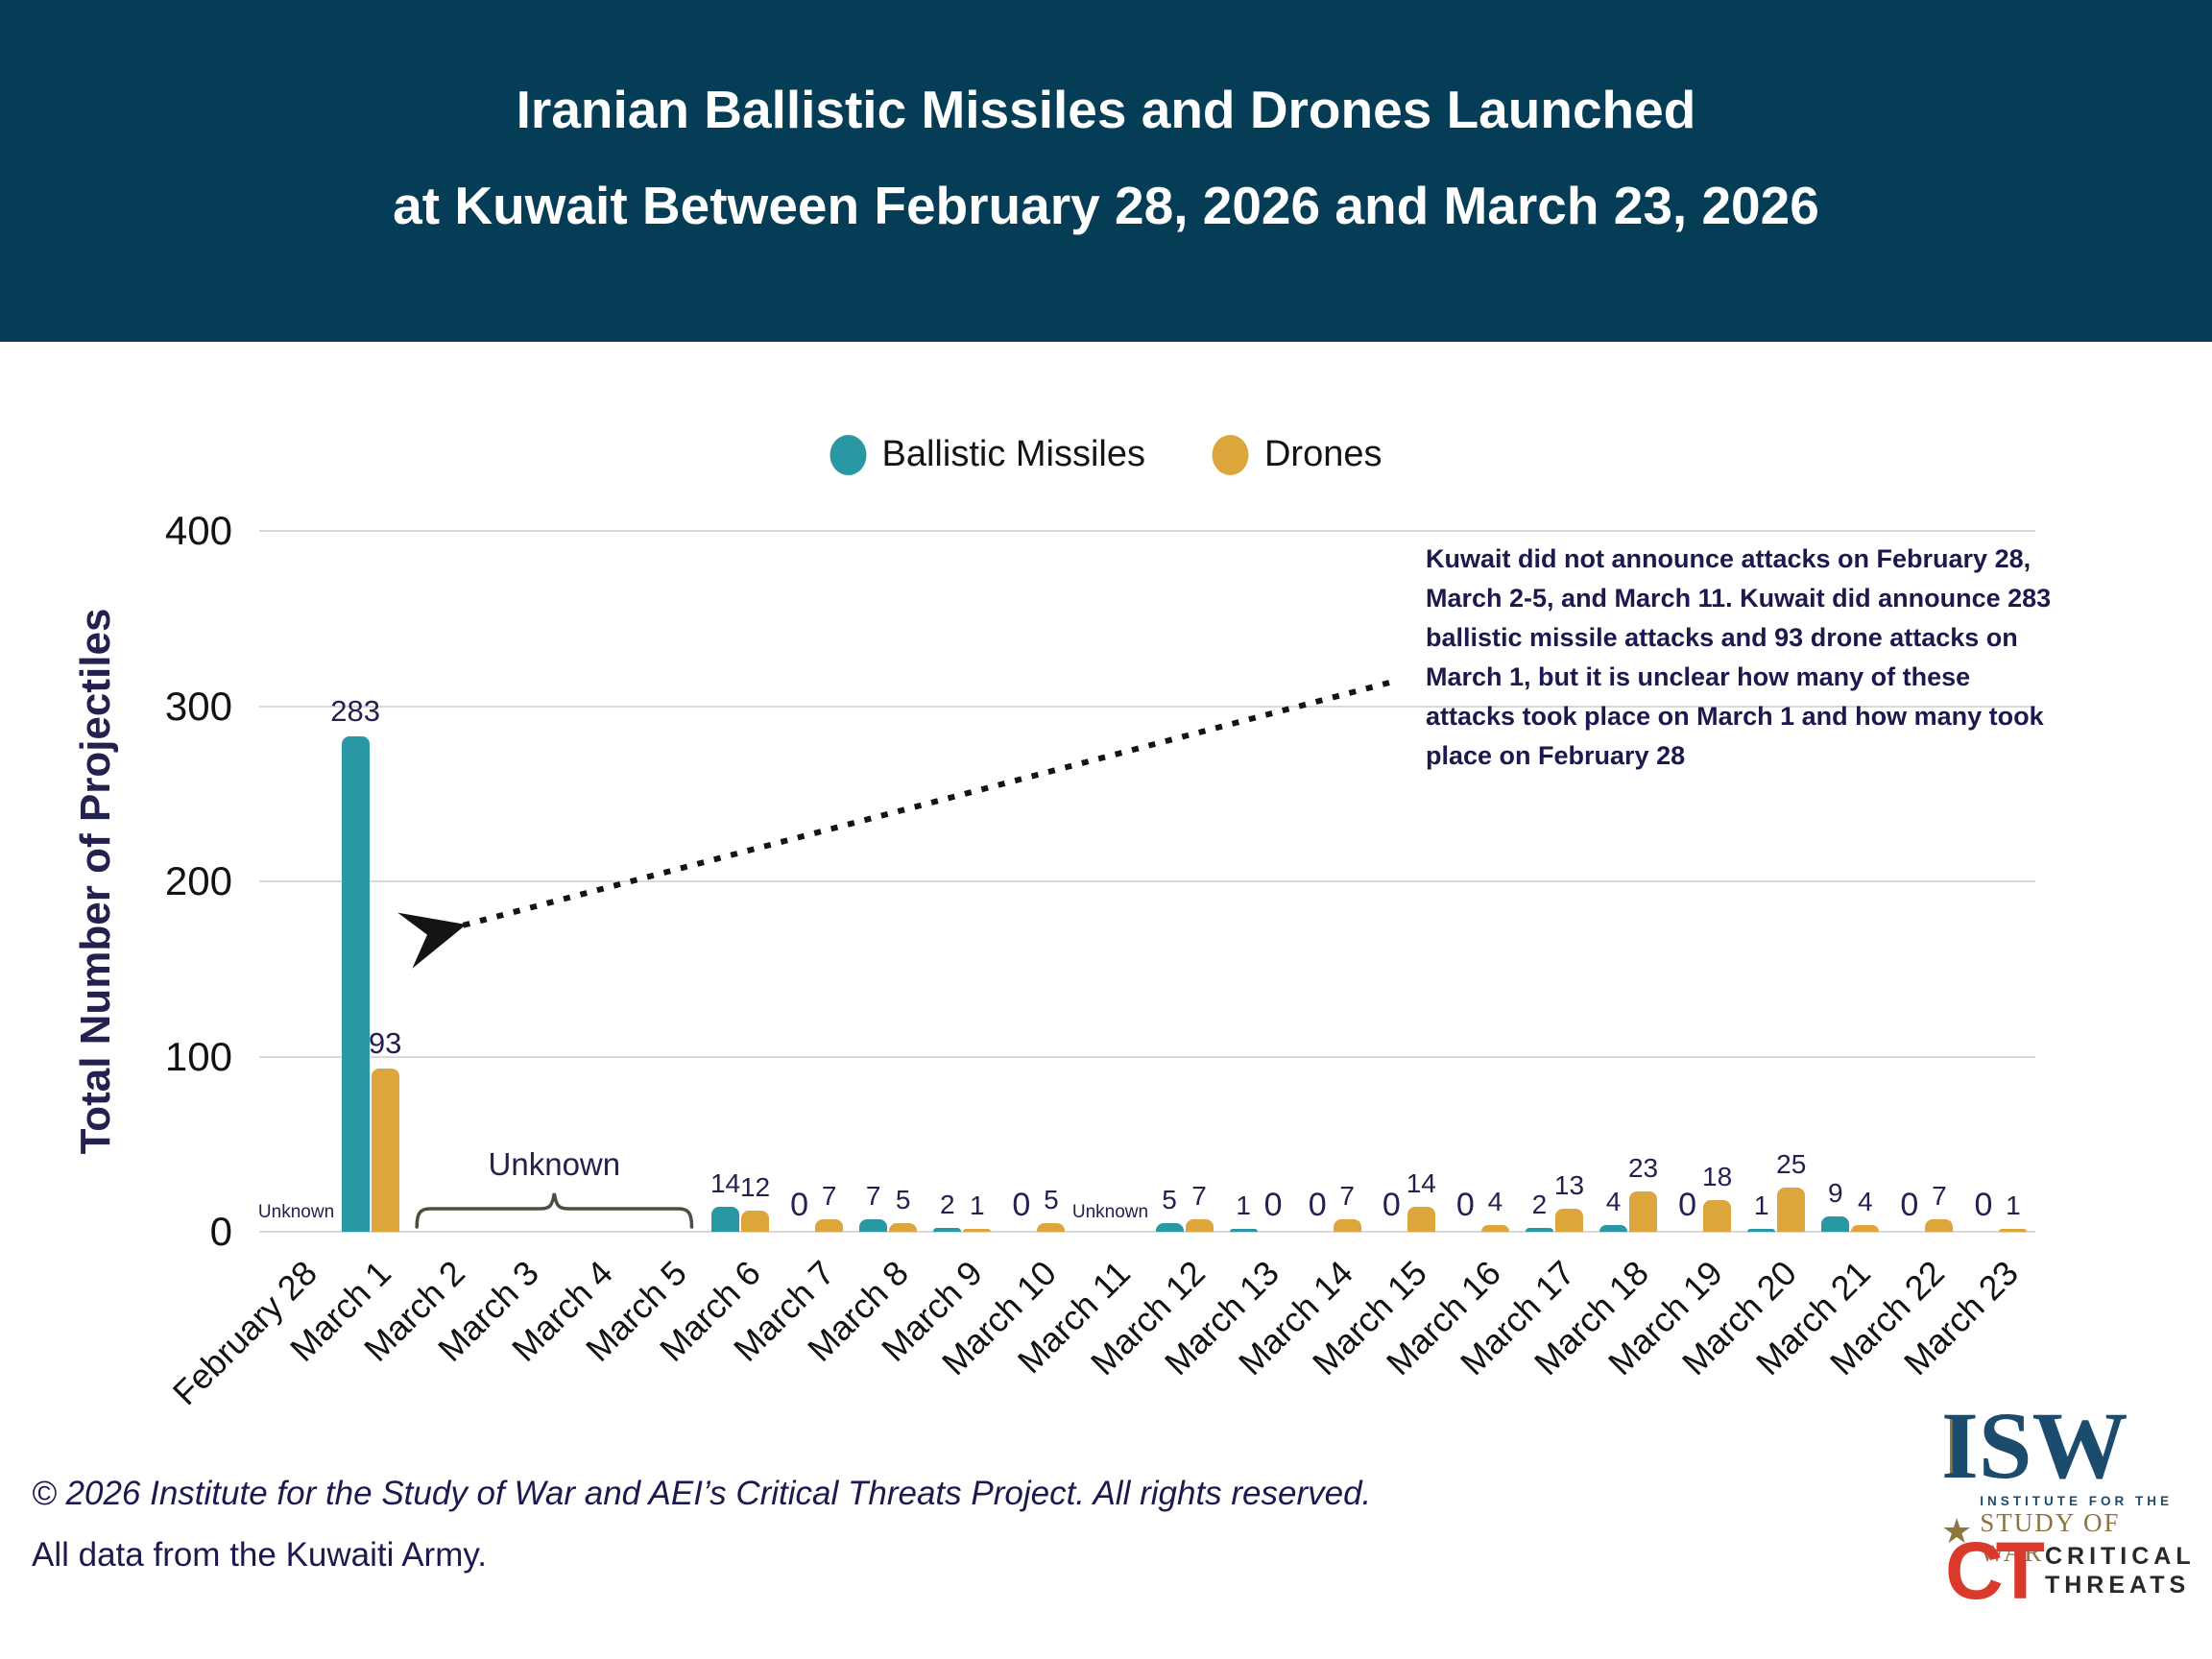 The width and height of the screenshot is (2212, 1659). Describe the element at coordinates (725, 1183) in the screenshot. I see `value-label-ballistic-missiles-march-6: 14` at that location.